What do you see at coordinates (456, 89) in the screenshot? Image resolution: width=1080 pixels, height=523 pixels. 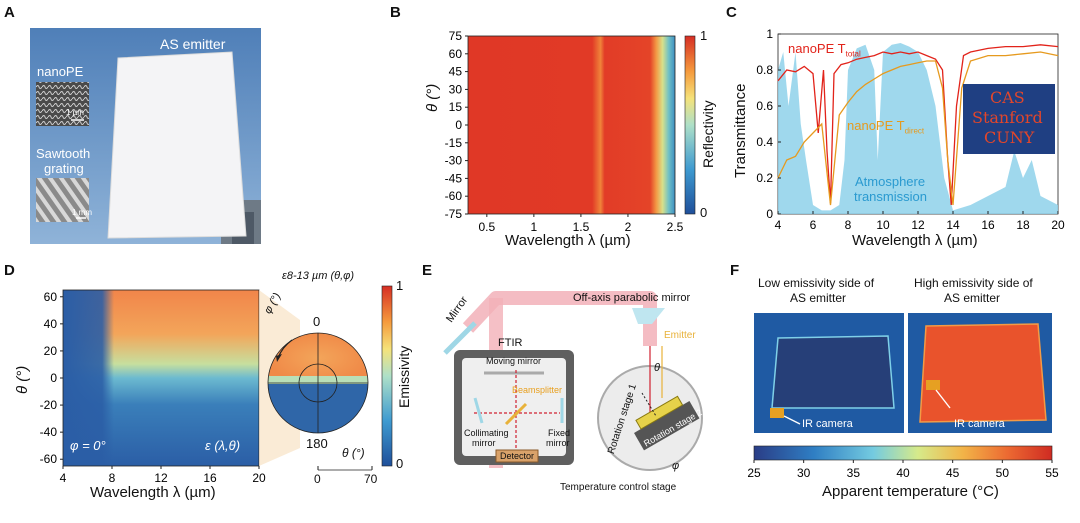 I see `b-ytick-label: 30` at bounding box center [456, 89].